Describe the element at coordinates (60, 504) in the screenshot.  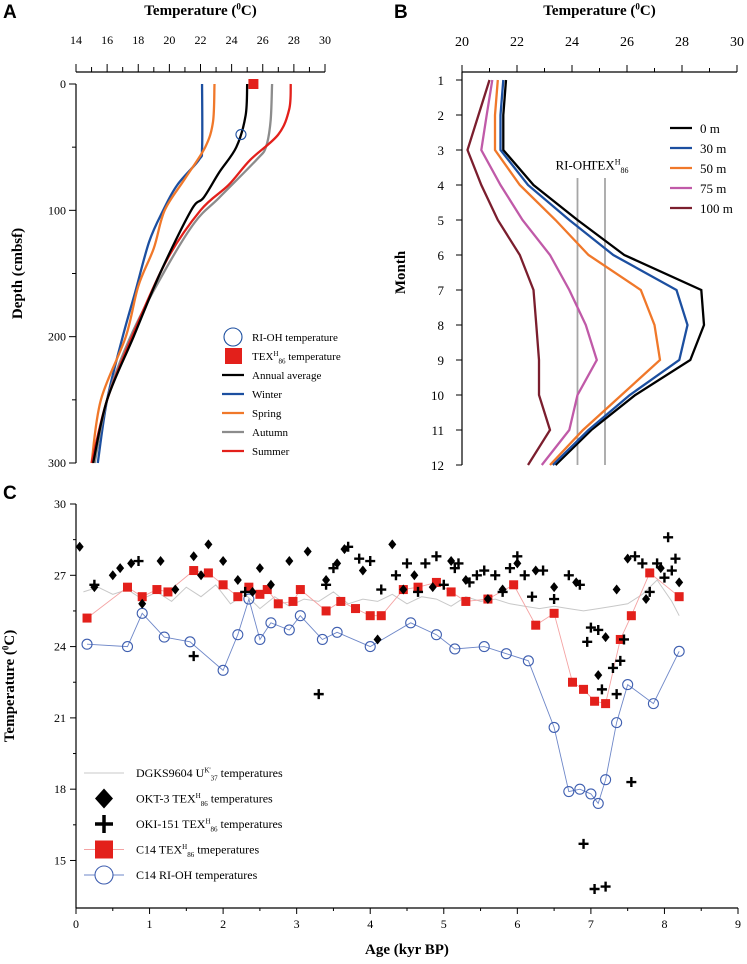
I see `y-tick-label: 30` at that location.